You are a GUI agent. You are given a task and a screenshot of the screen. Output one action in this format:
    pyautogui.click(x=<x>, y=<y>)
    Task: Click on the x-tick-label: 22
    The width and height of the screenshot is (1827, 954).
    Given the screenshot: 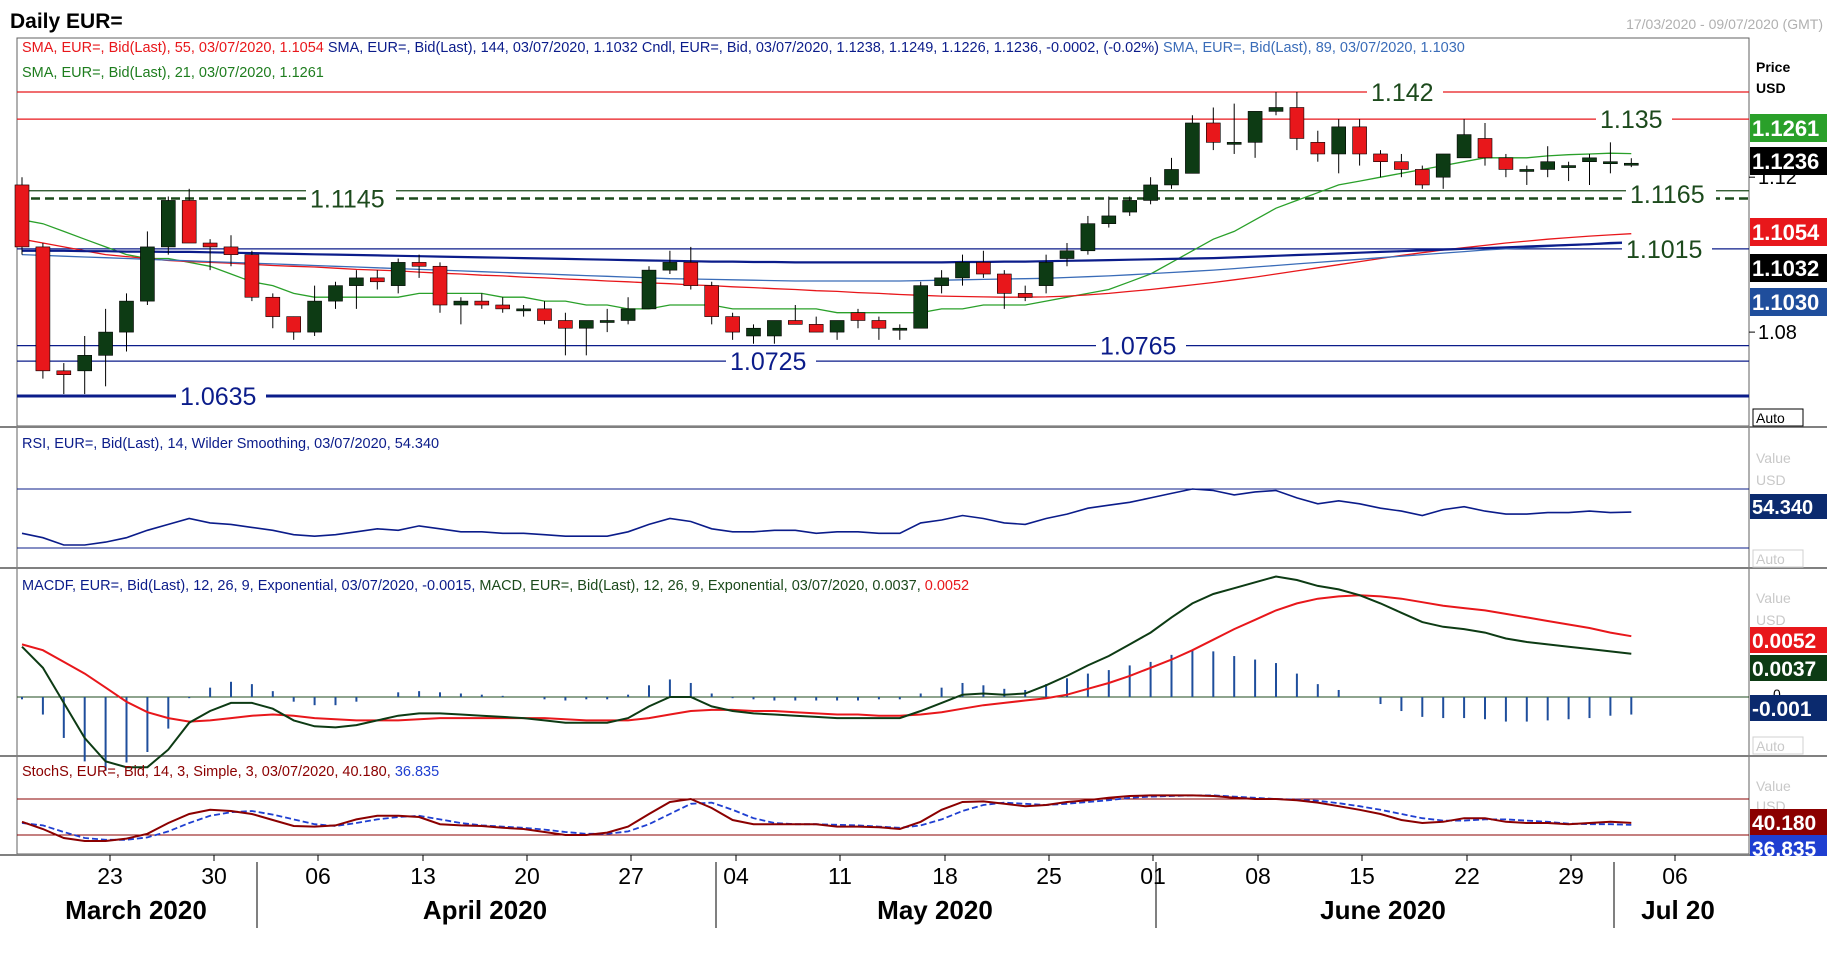 What is the action you would take?
    pyautogui.click(x=1467, y=876)
    